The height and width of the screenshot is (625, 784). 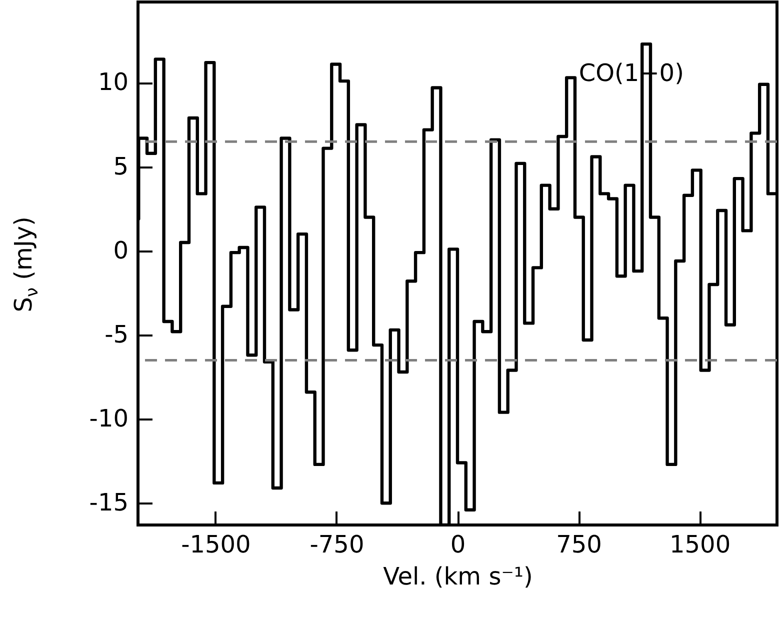 What do you see at coordinates (579, 544) in the screenshot?
I see `x-tick-label: 750` at bounding box center [579, 544].